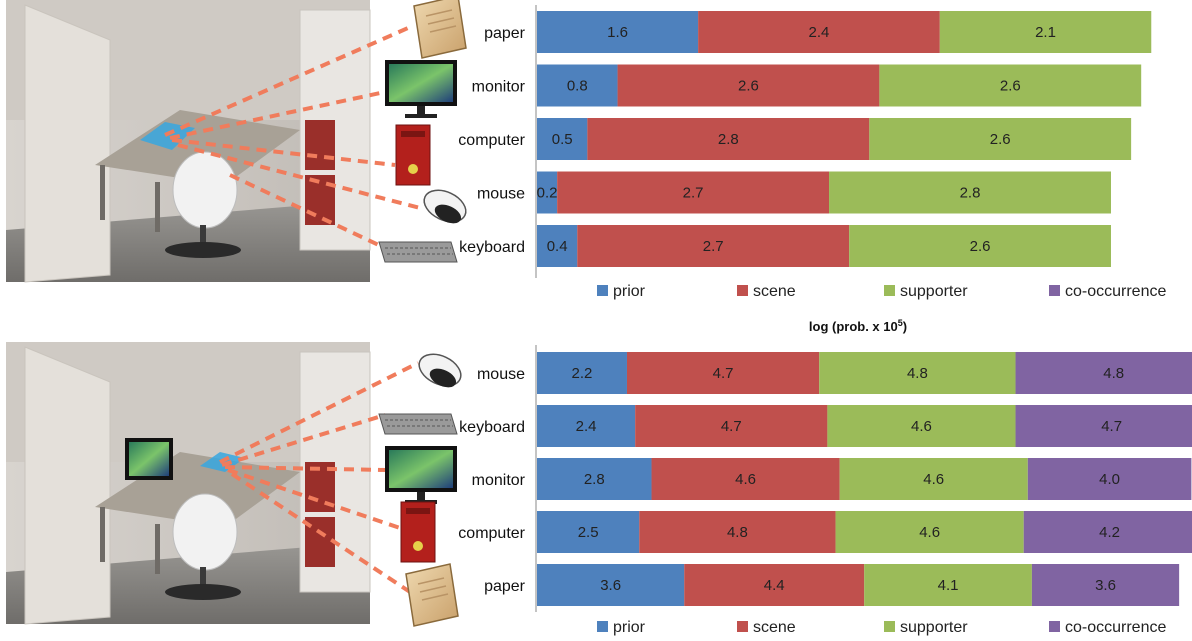 The width and height of the screenshot is (1192, 641). Describe the element at coordinates (421, 475) in the screenshot. I see `monitor-icon` at that location.